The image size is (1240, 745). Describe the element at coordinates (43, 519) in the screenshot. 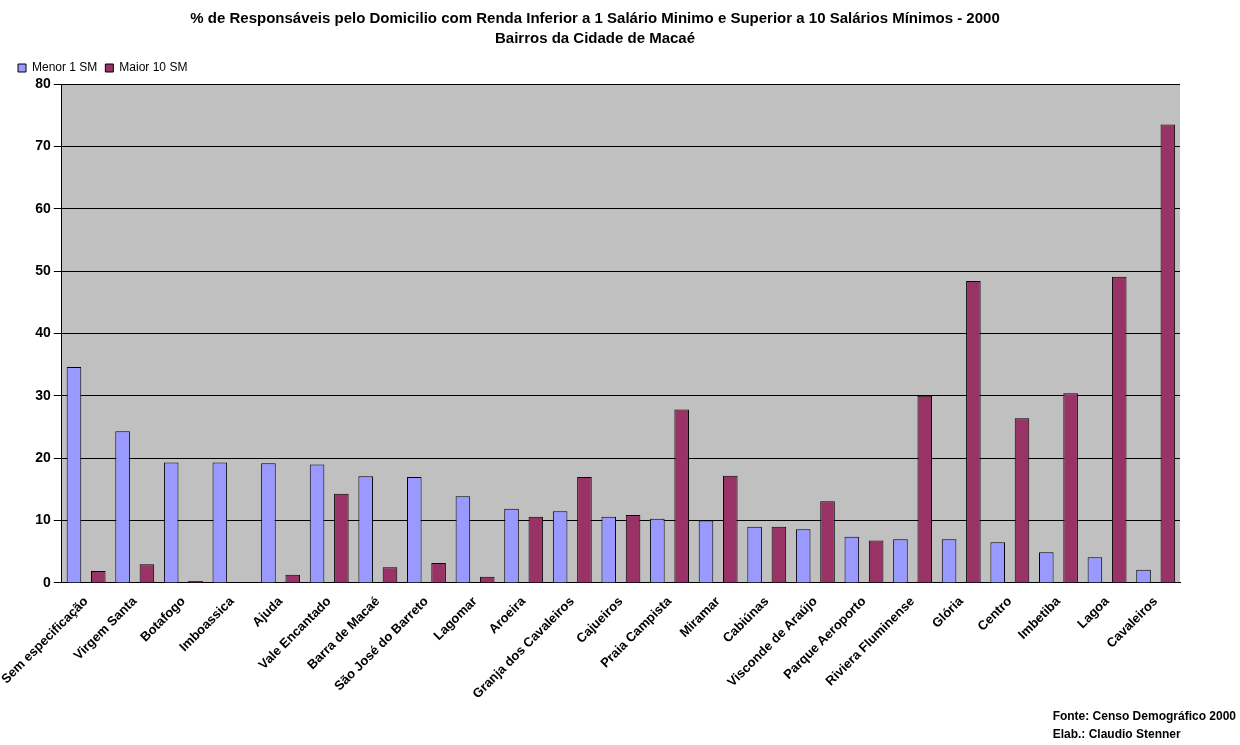

I see `y-tick-label: 10` at that location.